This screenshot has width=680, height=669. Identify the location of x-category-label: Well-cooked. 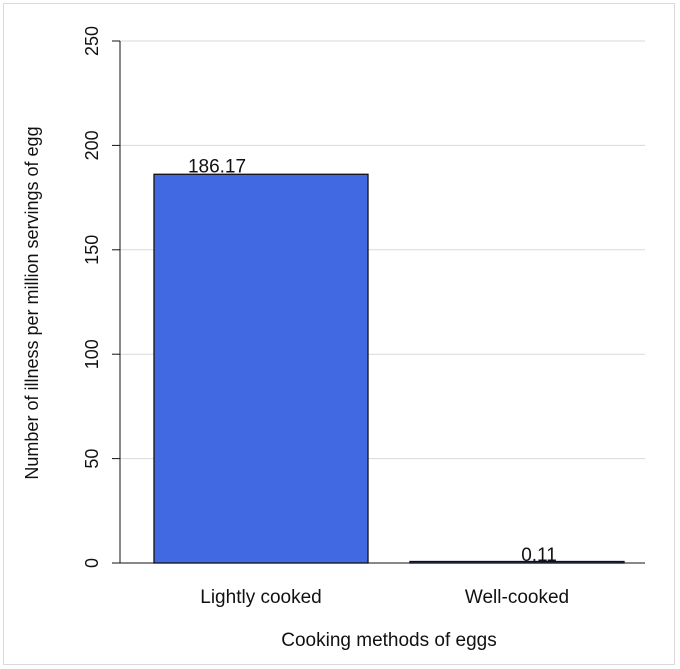
(517, 597).